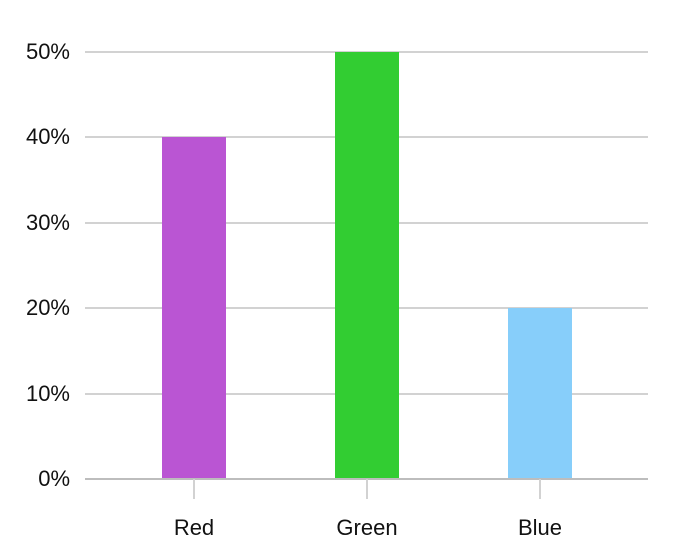  I want to click on y-axis-tick-label: 50%, so click(47, 51).